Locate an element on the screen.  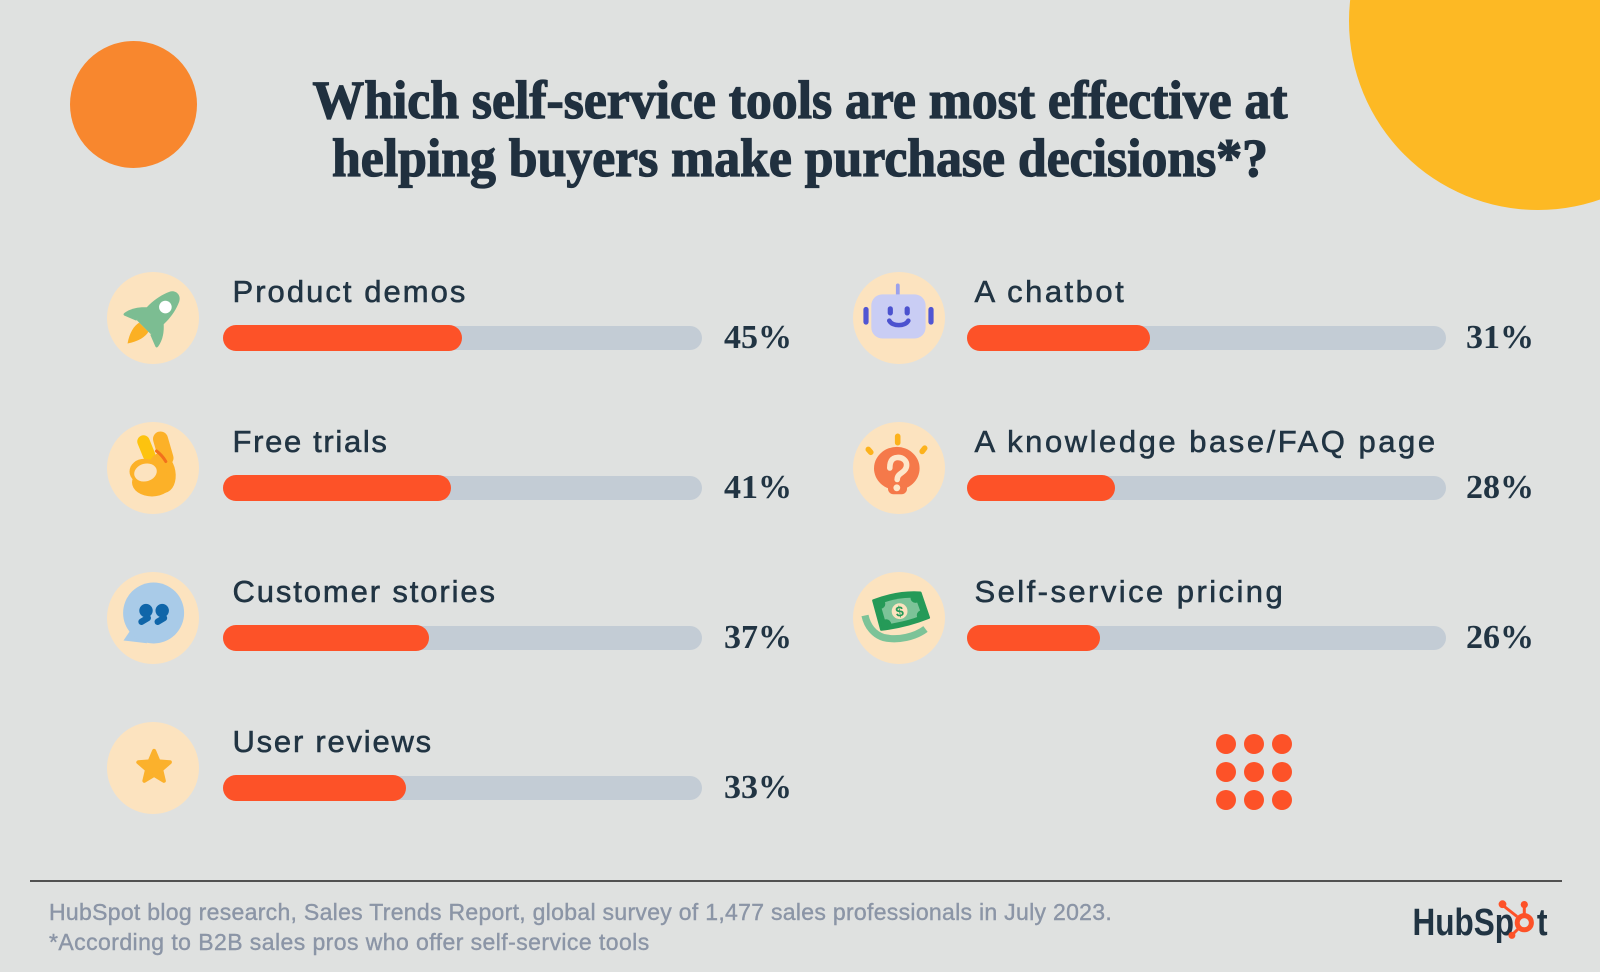
svg-text: HubSp is located at coordinates (1464, 923).